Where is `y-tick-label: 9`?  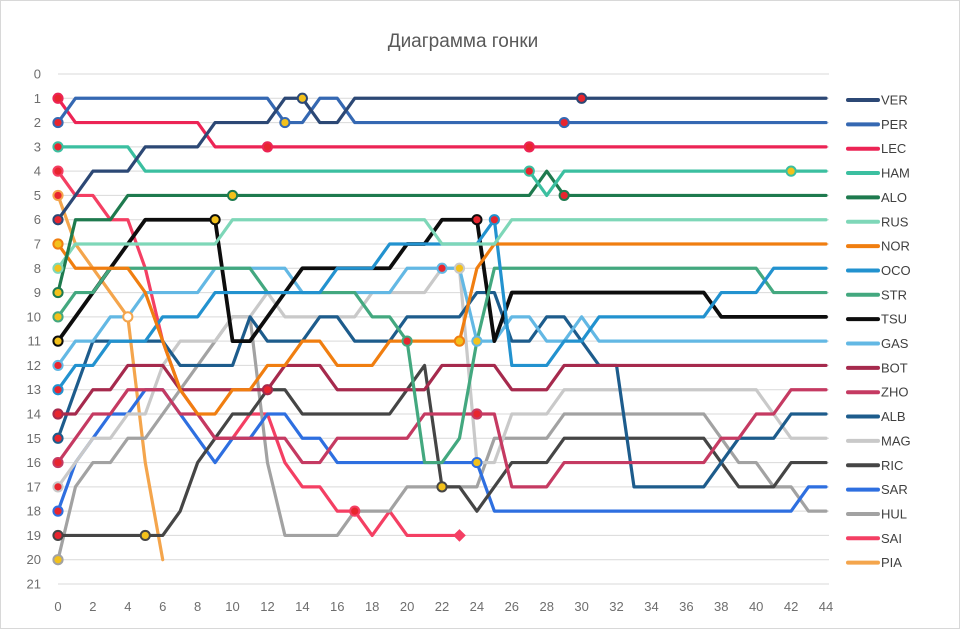
y-tick-label: 9 is located at coordinates (37, 292).